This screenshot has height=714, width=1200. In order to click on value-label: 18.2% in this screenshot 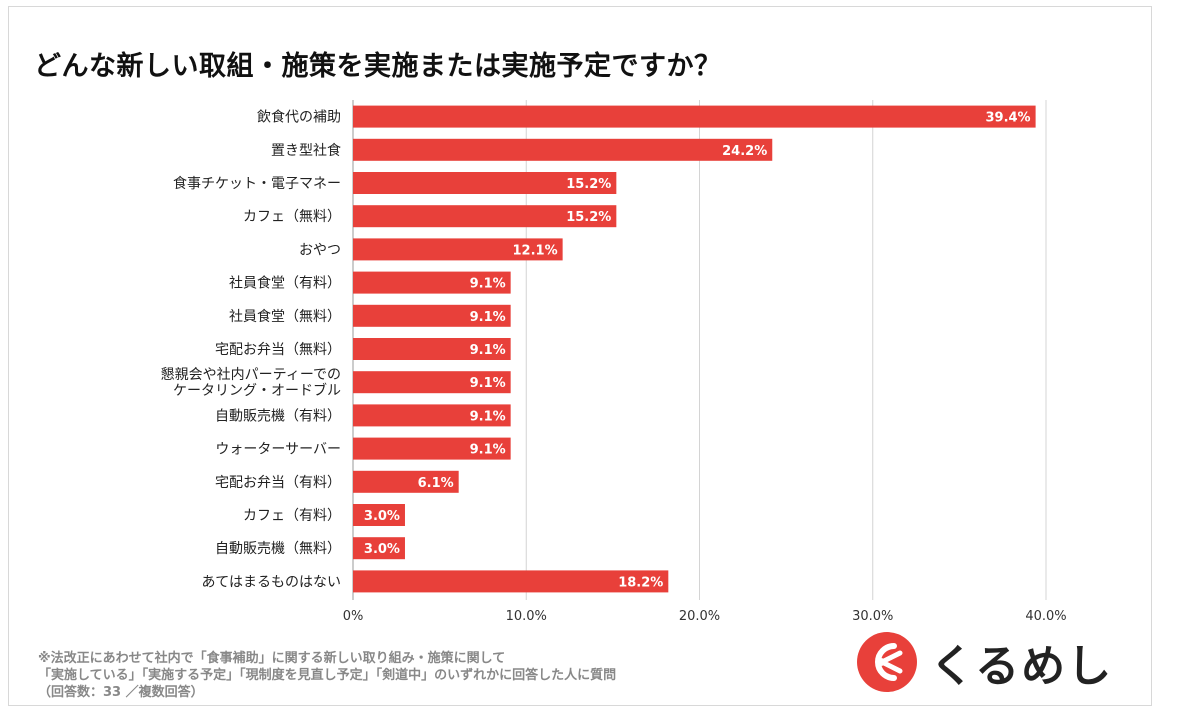, I will do `click(640, 582)`.